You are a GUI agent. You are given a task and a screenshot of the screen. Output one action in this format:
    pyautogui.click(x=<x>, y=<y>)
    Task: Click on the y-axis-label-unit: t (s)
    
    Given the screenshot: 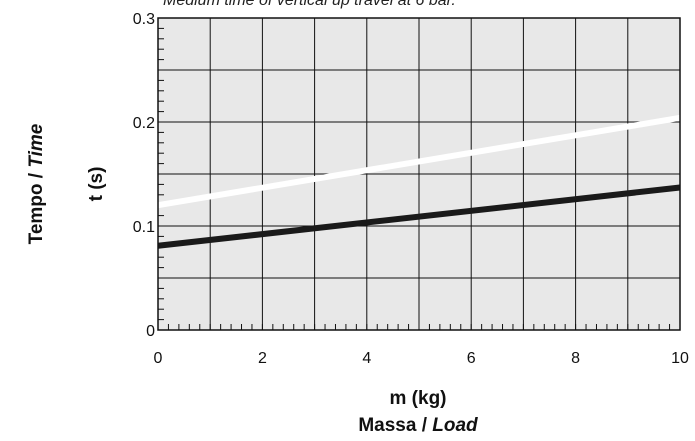 What is the action you would take?
    pyautogui.click(x=96, y=184)
    